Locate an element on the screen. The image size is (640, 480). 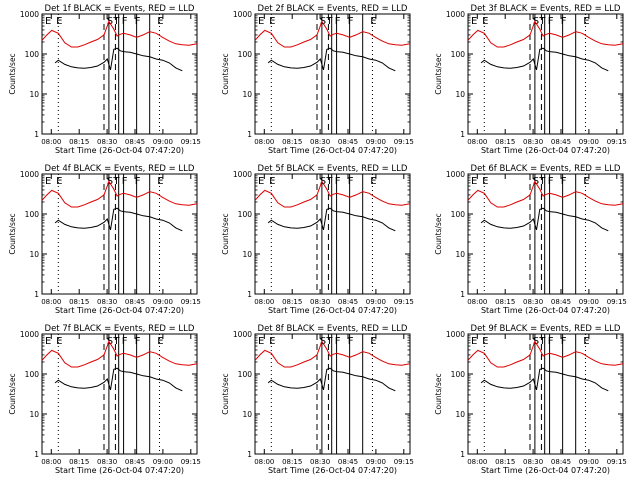
panel-title: Det 9f BLACK = Events, RED = LLD is located at coordinates (546, 329).